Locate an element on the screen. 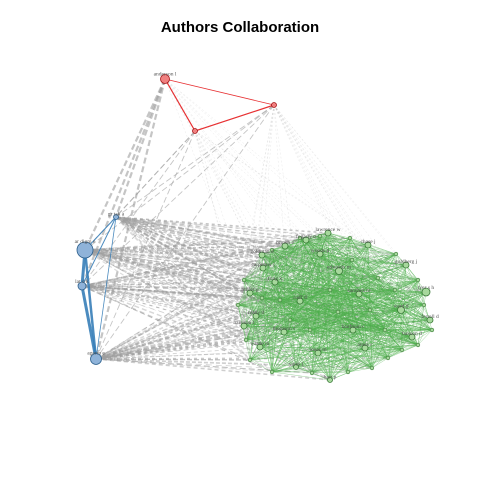 This screenshot has height=485, width=480. author-label: miller p is located at coordinates (250, 290).